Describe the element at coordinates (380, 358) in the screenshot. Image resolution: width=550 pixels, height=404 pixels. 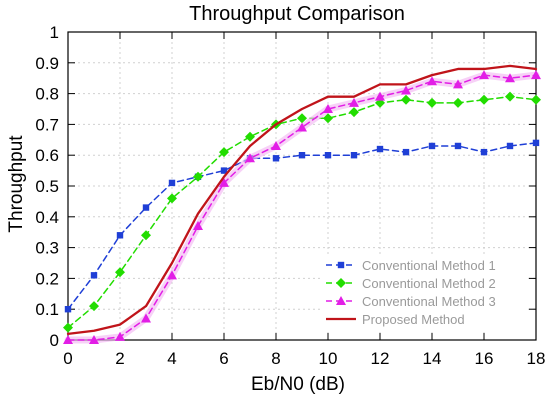
I see `x-tick-label: 12` at that location.